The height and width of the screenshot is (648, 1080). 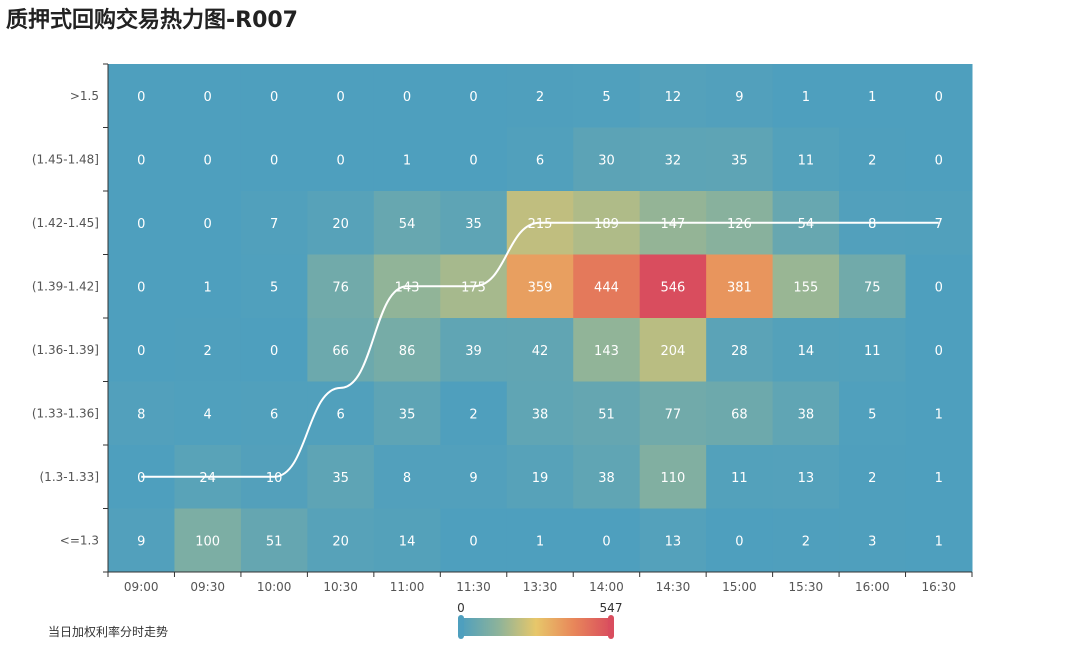 I want to click on cell-value-label: 8, so click(x=141, y=414).